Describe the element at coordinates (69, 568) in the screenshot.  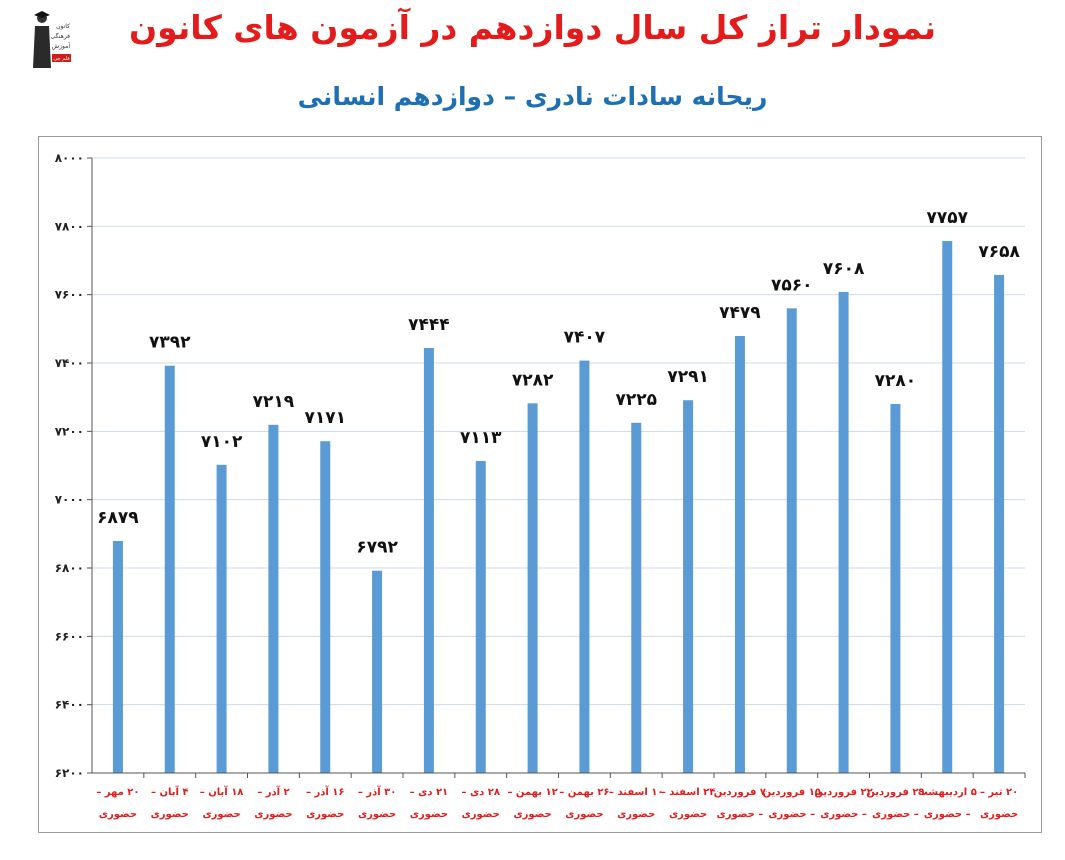
I see `y-tick-label: ۶۸۰۰` at that location.